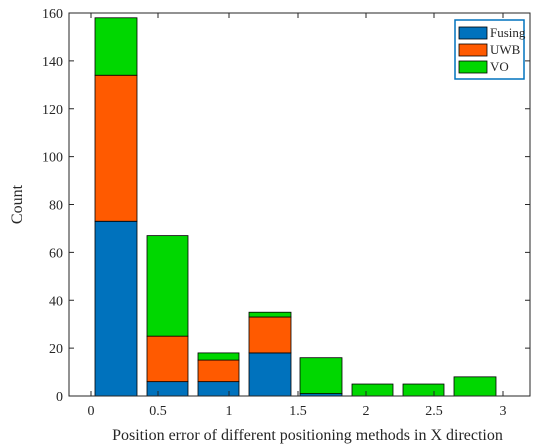  What do you see at coordinates (503, 411) in the screenshot?
I see `x-tick-label: 3` at bounding box center [503, 411].